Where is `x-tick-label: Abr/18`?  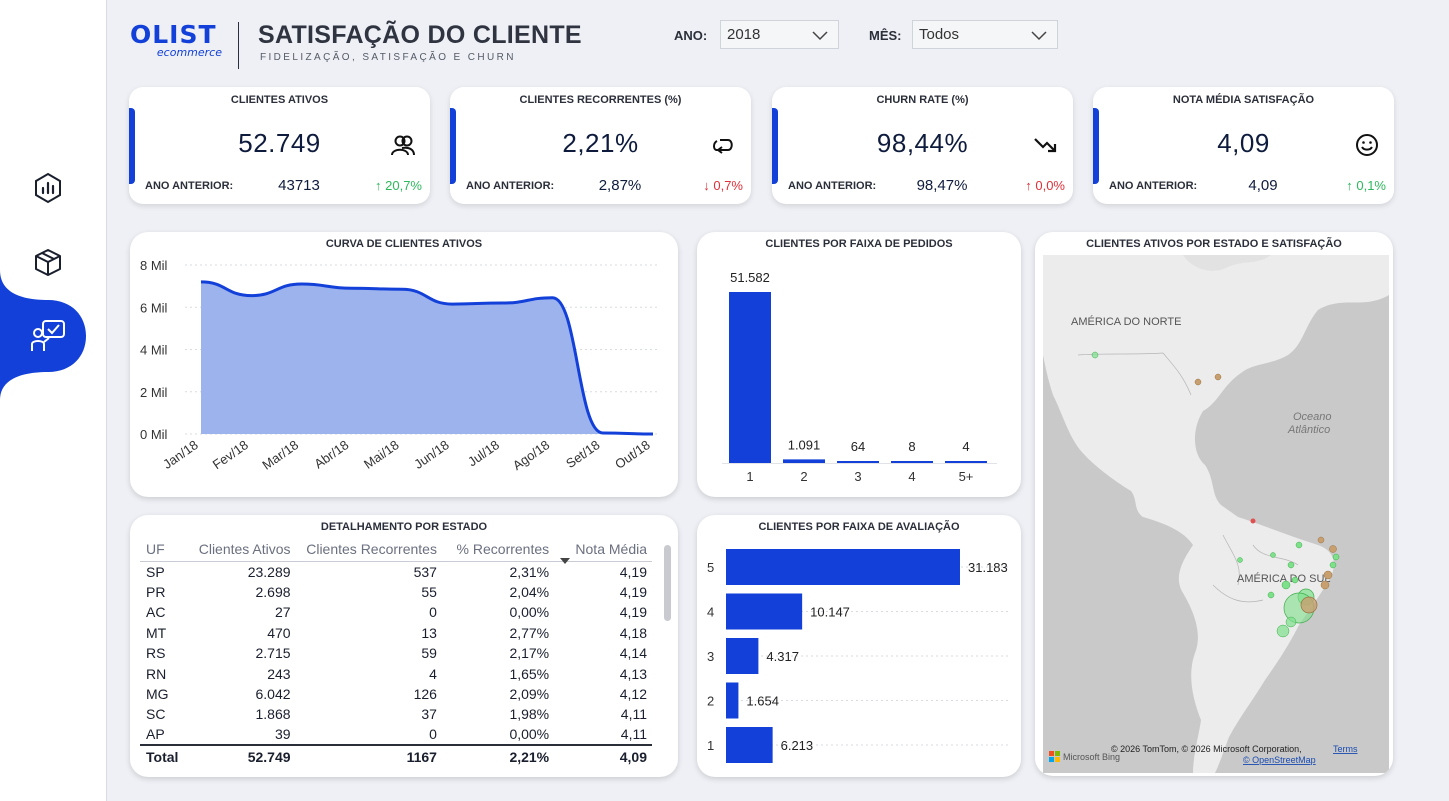
x-tick-label: Abr/18 is located at coordinates (331, 454).